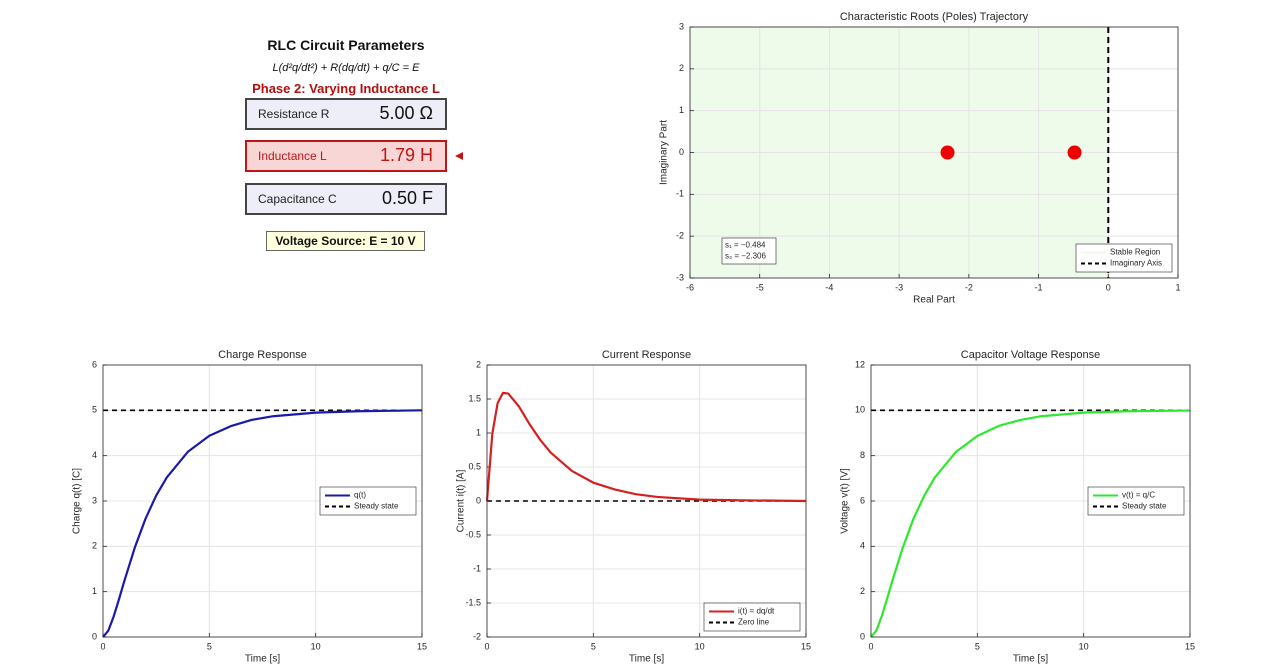  I want to click on chart-title: Charge Response, so click(262, 355).